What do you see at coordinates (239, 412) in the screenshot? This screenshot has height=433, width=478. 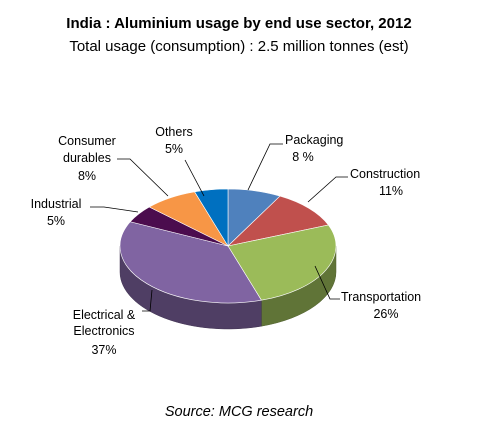 I see `chart-source: Source: MCG research` at bounding box center [239, 412].